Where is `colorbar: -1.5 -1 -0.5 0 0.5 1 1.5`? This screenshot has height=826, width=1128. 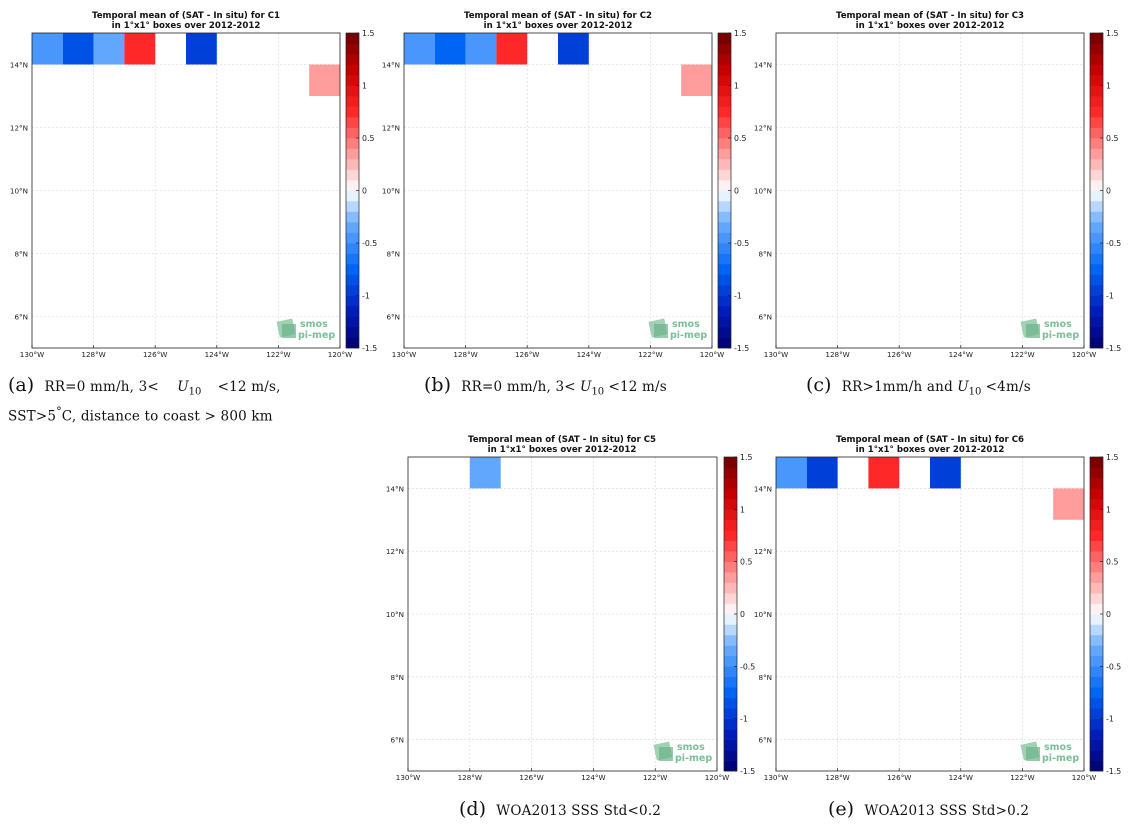 colorbar: -1.5 -1 -0.5 0 0.5 1 1.5 is located at coordinates (1105, 191).